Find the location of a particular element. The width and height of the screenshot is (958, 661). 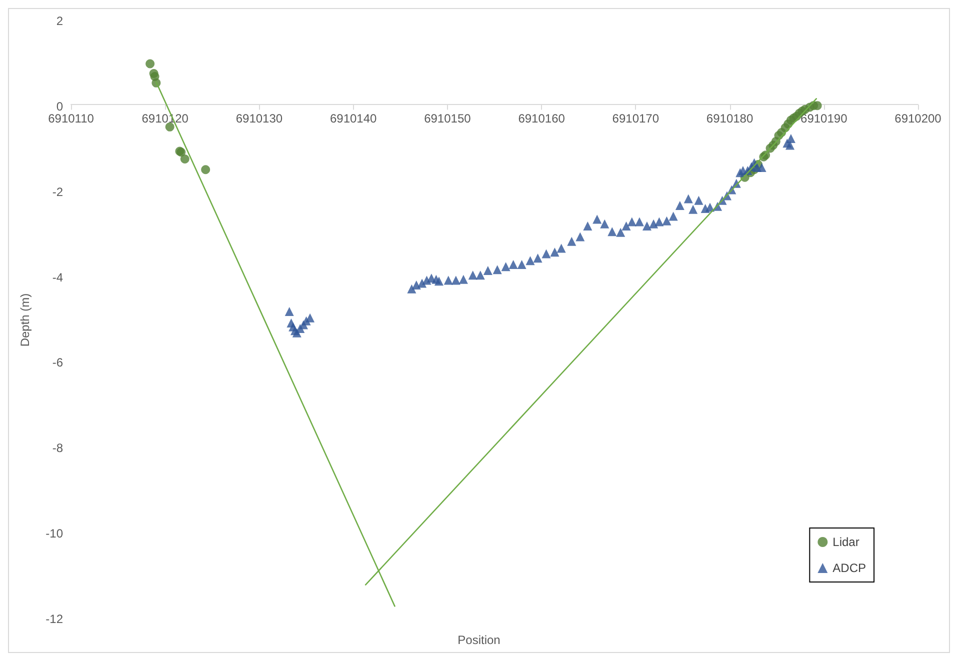

y-tick-label: -12 is located at coordinates (55, 619).